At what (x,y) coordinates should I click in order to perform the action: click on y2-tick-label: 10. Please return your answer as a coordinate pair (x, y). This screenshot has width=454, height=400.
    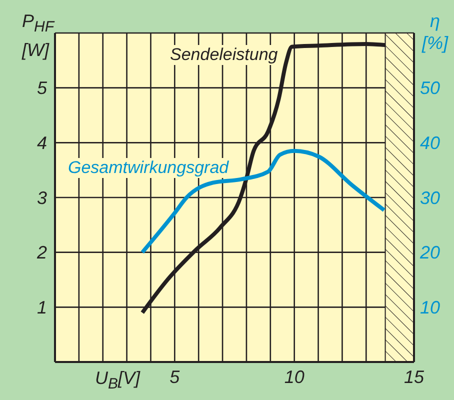
    Looking at the image, I should click on (430, 308).